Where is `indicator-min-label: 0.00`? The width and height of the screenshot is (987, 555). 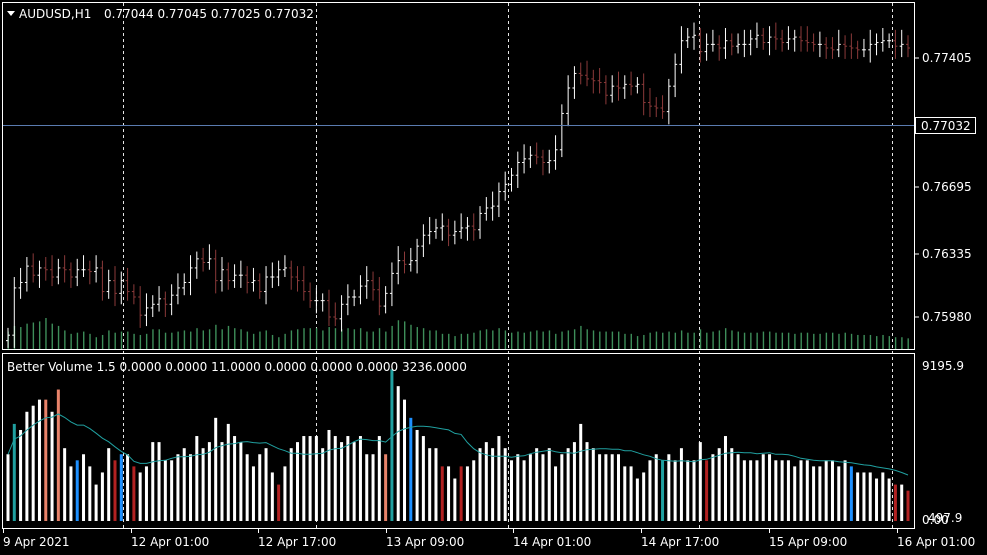 indicator-min-label: 0.00 is located at coordinates (935, 520).